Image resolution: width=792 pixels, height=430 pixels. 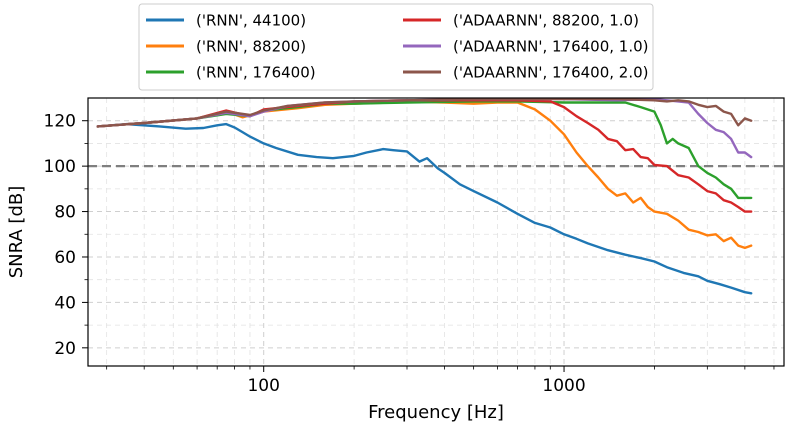 I want to click on legend-label: ('RNN', 44100), so click(x=251, y=21).